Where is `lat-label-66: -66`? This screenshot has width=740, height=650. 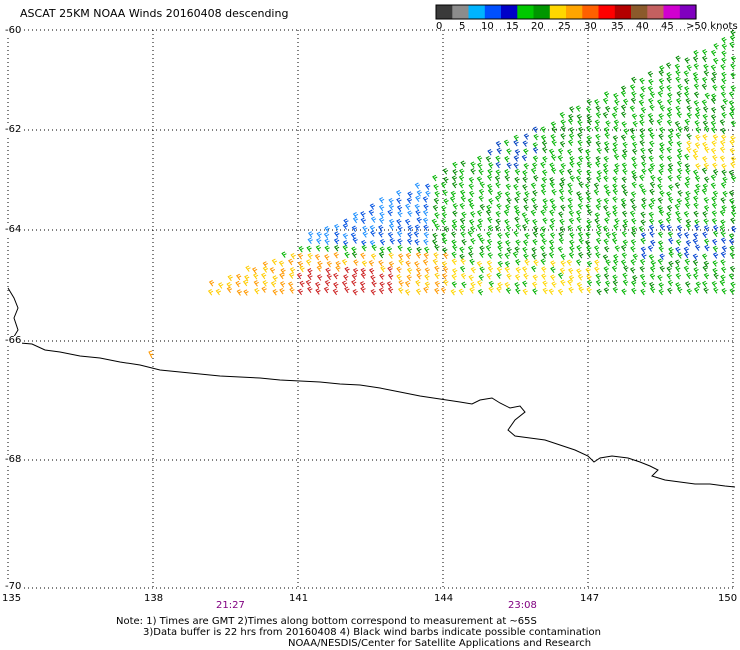
lat-label-66: -66 is located at coordinates (13, 340).